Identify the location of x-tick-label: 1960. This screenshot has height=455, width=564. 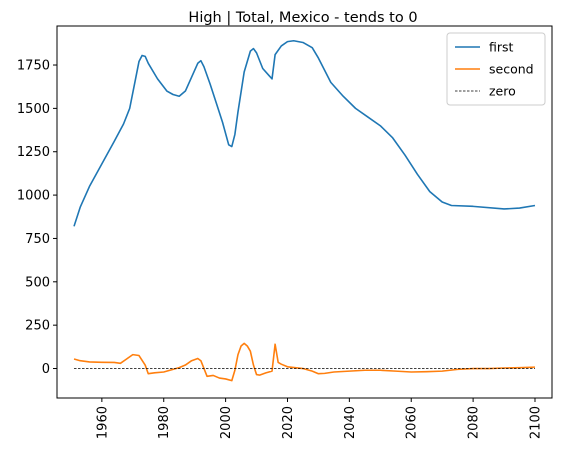
(102, 422).